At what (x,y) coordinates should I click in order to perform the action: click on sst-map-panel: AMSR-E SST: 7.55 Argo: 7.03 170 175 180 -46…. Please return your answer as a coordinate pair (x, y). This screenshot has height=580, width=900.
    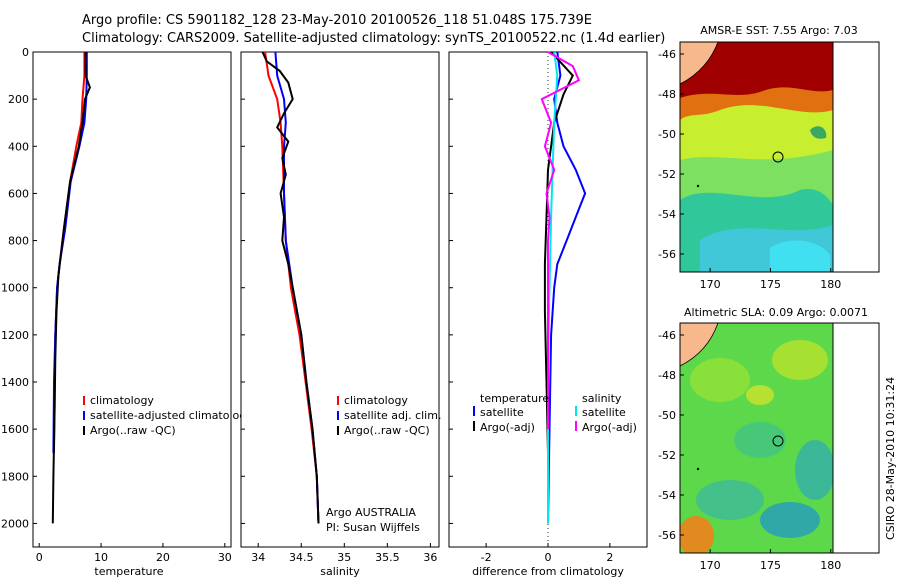
    Looking at the image, I should click on (769, 157).